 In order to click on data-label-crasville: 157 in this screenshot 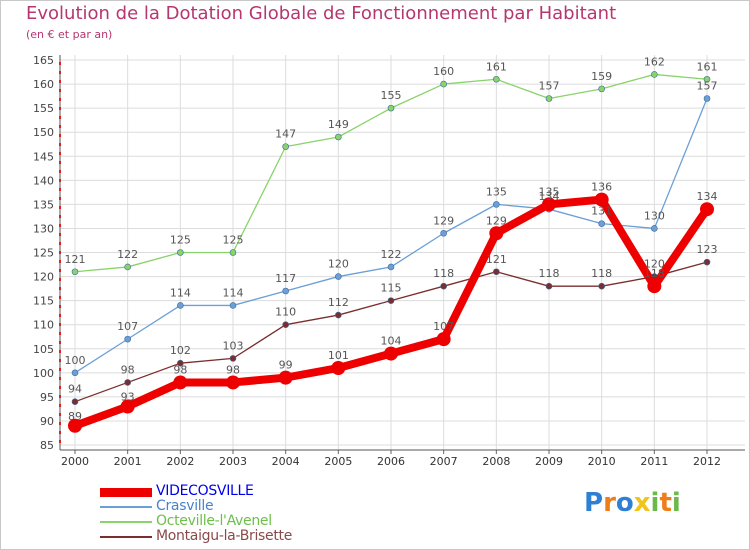, I will do `click(707, 86)`.